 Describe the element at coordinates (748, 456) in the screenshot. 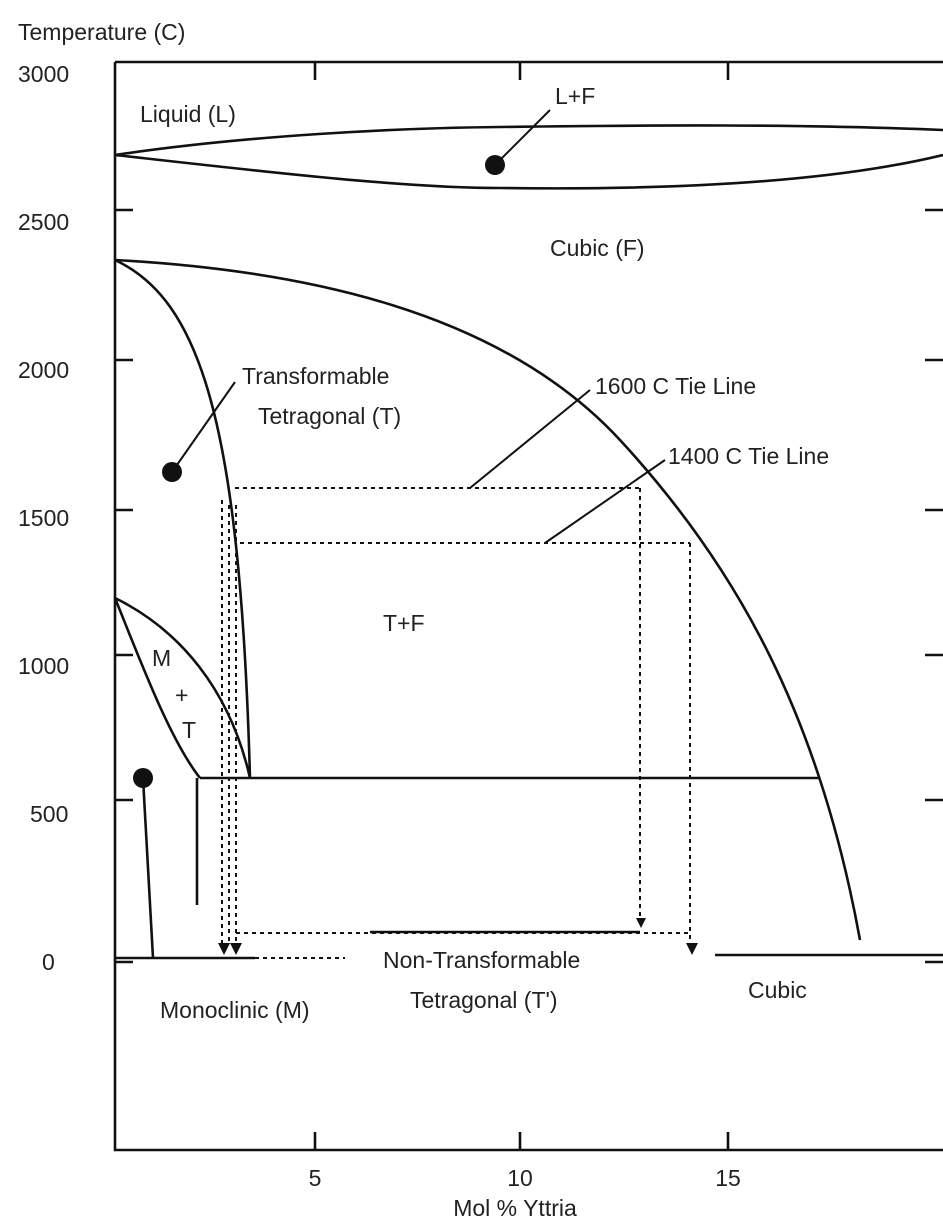

I see `region-label: 1400 C Tie Line` at that location.